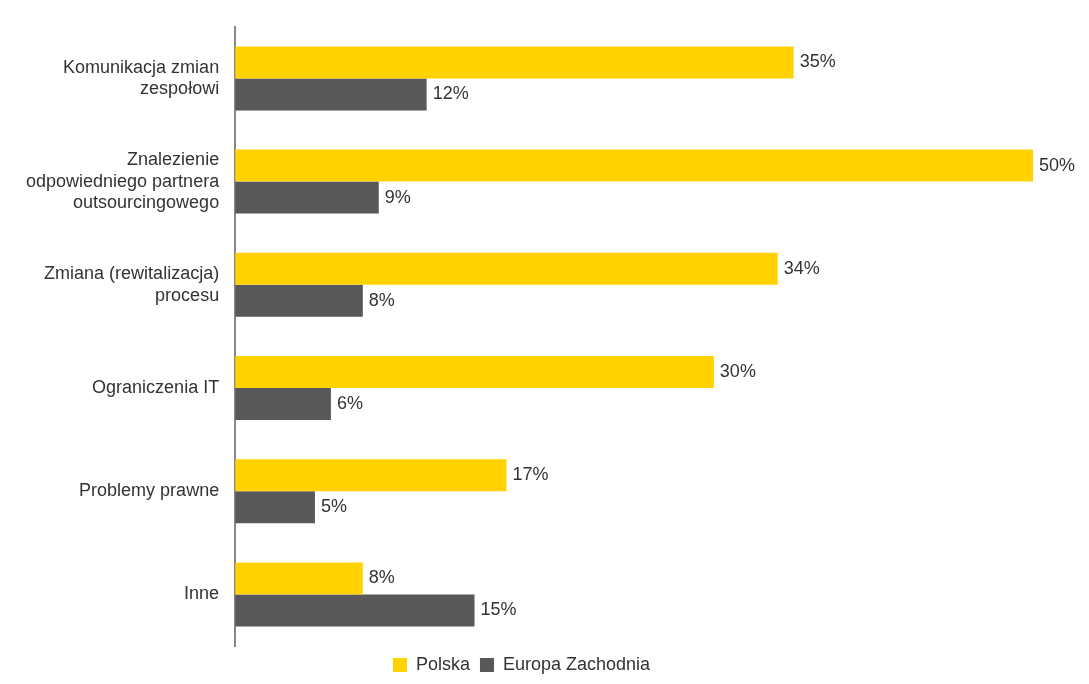 This screenshot has width=1089, height=684. What do you see at coordinates (1057, 164) in the screenshot?
I see `data-label: 50%` at bounding box center [1057, 164].